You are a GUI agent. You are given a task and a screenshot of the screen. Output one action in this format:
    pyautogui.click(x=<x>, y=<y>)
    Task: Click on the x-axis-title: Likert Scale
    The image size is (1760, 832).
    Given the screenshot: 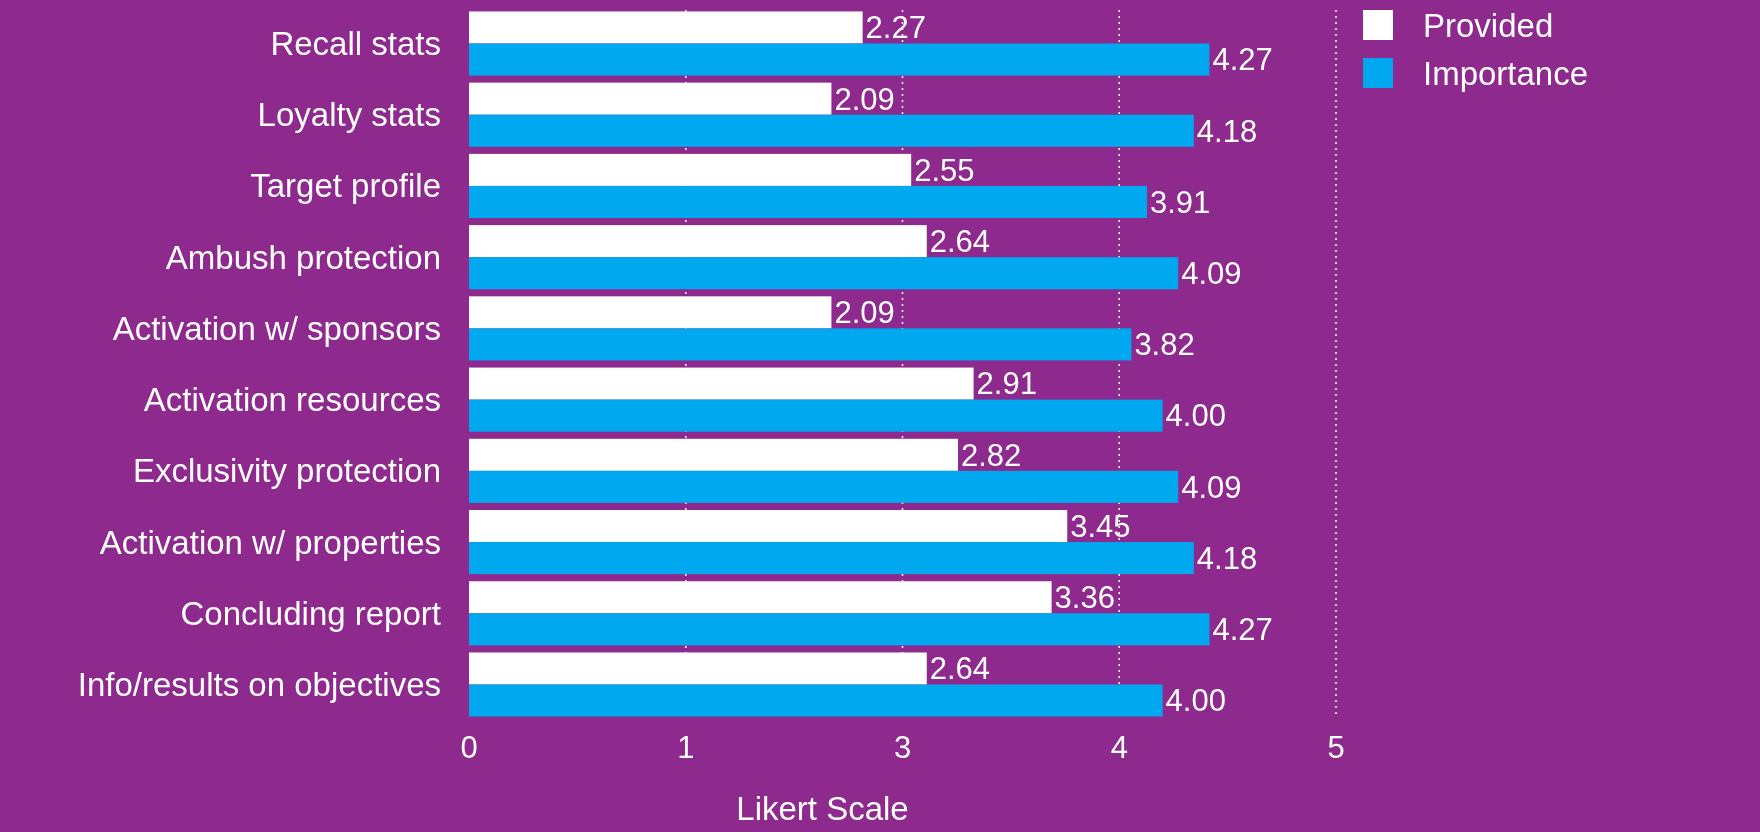 What is the action you would take?
    pyautogui.click(x=822, y=808)
    